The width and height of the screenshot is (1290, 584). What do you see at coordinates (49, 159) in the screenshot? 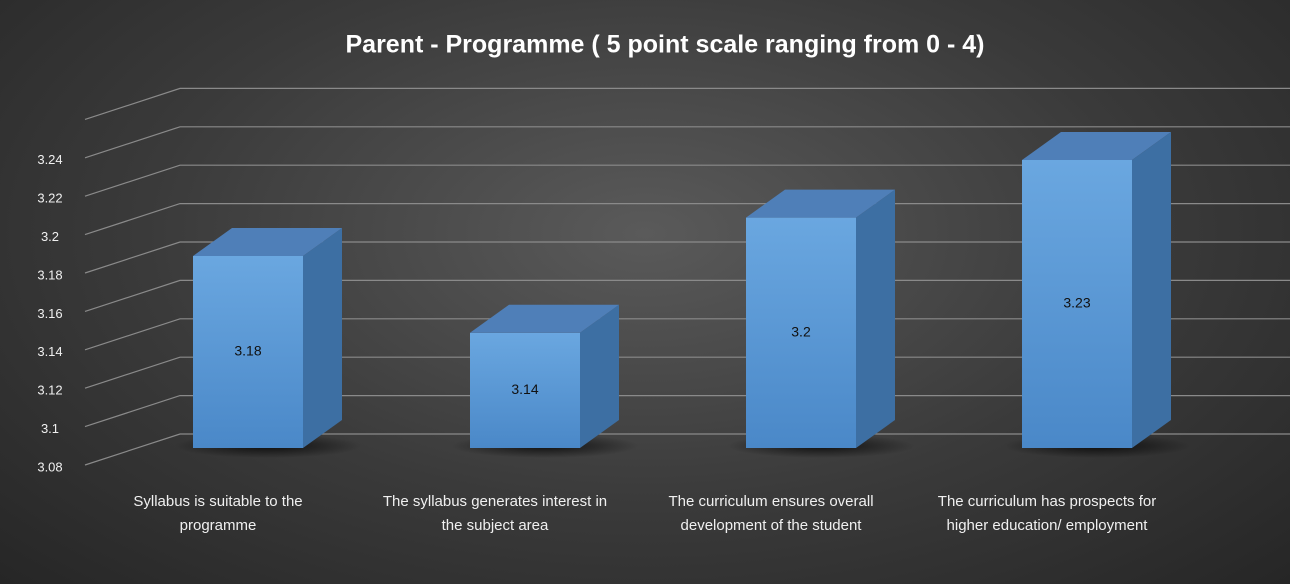
I see `y-tick-label: 3.24` at bounding box center [49, 159].